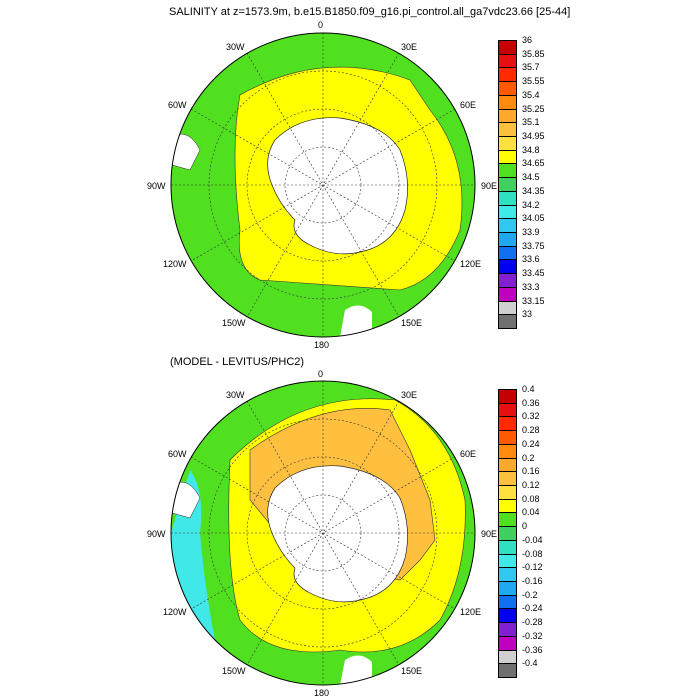  Describe the element at coordinates (530, 594) in the screenshot. I see `difference-colorbar-tick-label: -0.2` at that location.